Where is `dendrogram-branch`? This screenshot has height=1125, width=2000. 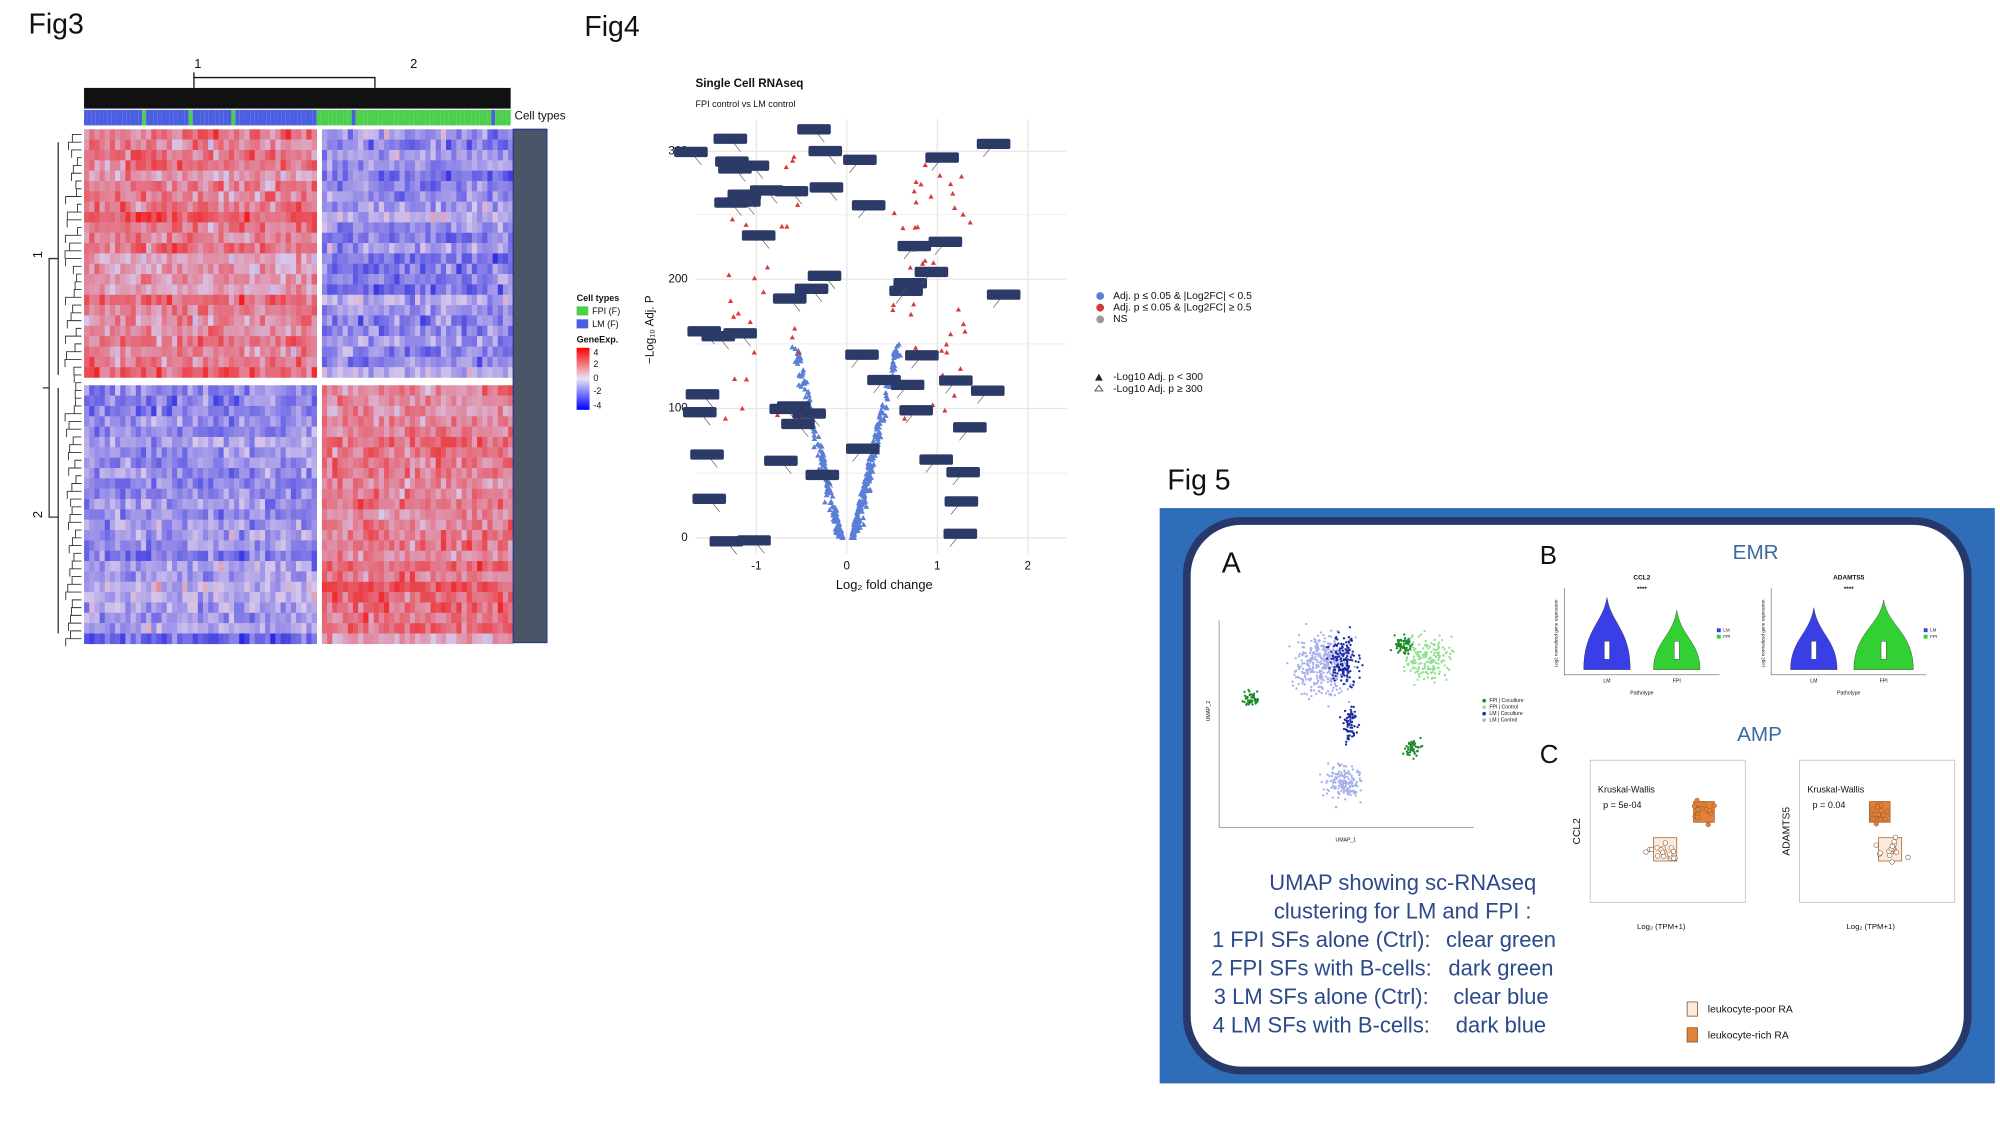
dendrogram-branch is located at coordinates (78, 347).